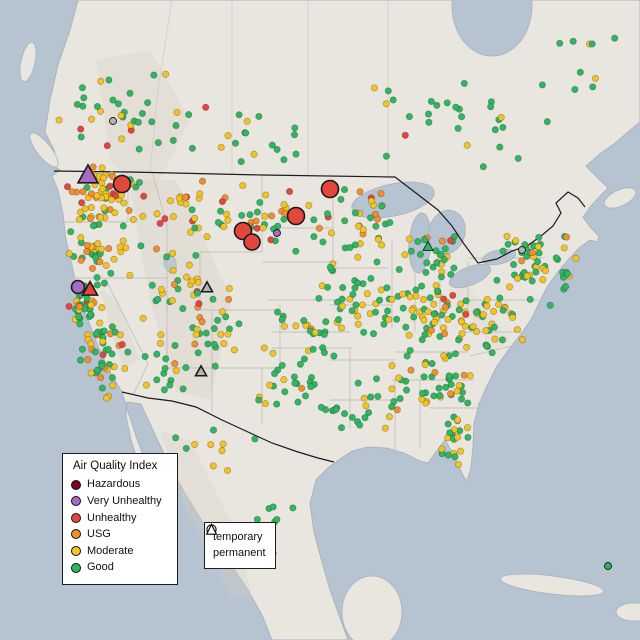 Image resolution: width=640 pixels, height=640 pixels. I want to click on temporary-station-marker-na, so click(113, 121).